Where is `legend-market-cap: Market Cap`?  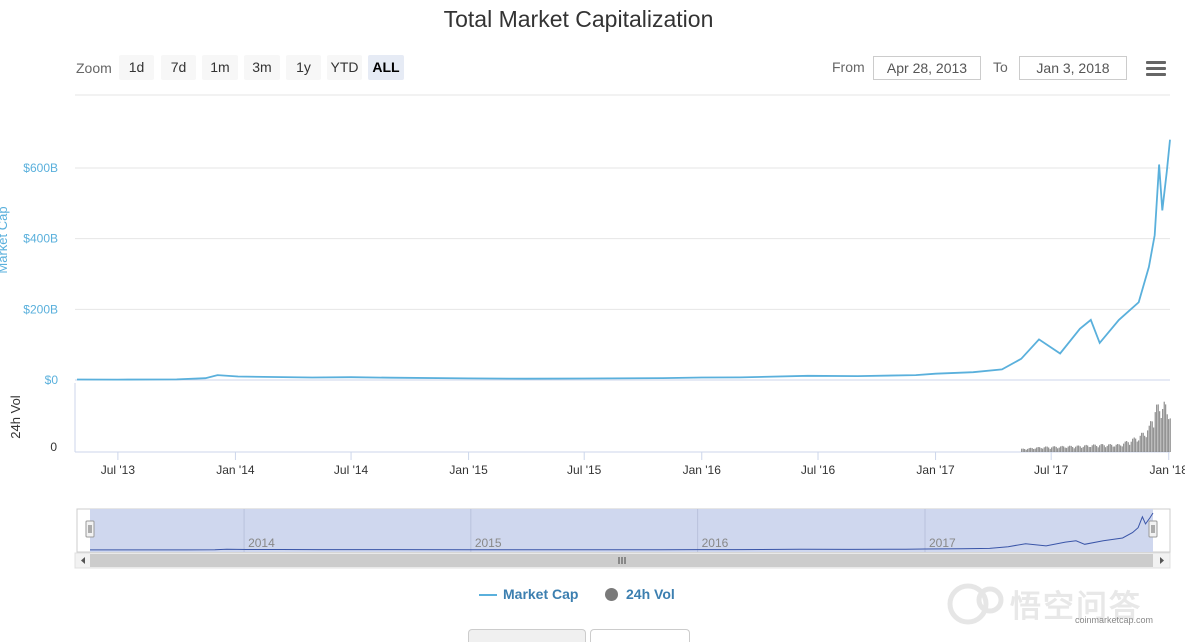
legend-market-cap: Market Cap is located at coordinates (528, 594).